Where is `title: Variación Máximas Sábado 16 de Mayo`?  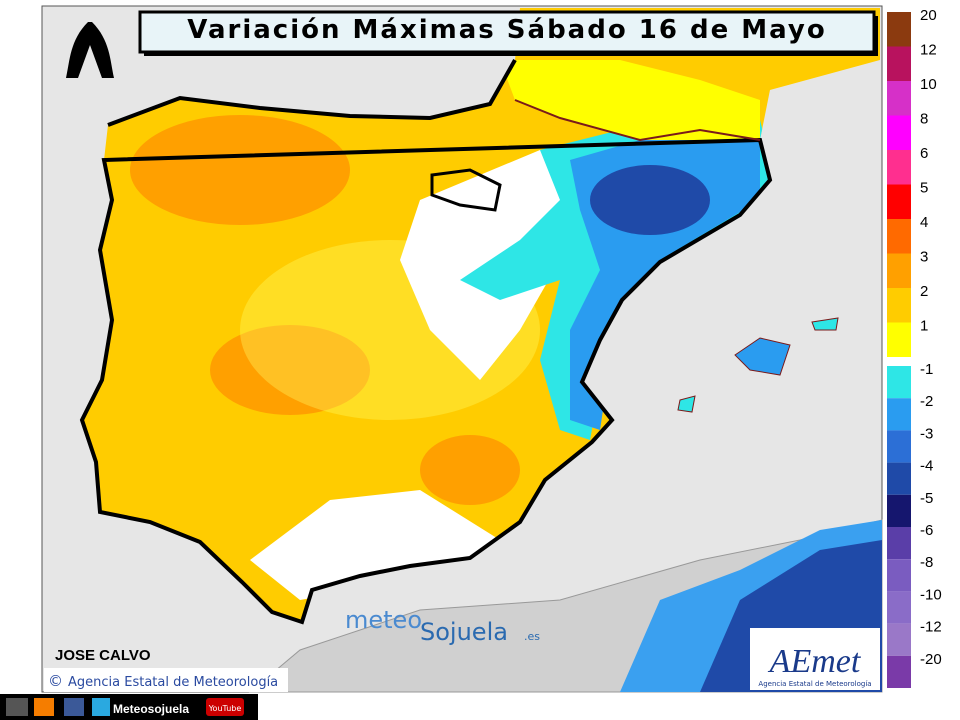 title: Variación Máximas Sábado 16 de Mayo is located at coordinates (506, 30).